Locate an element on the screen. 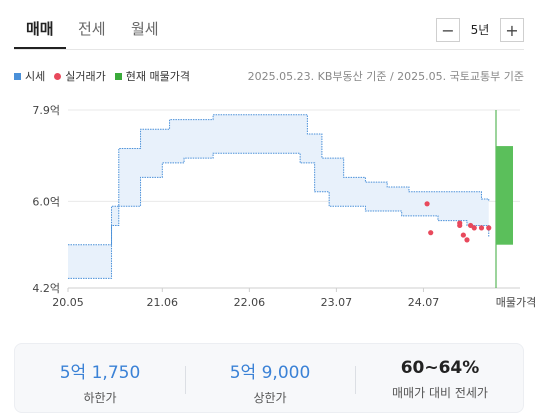 The width and height of the screenshot is (542, 413). lower-price-value: 5억 1,750 is located at coordinates (100, 373).